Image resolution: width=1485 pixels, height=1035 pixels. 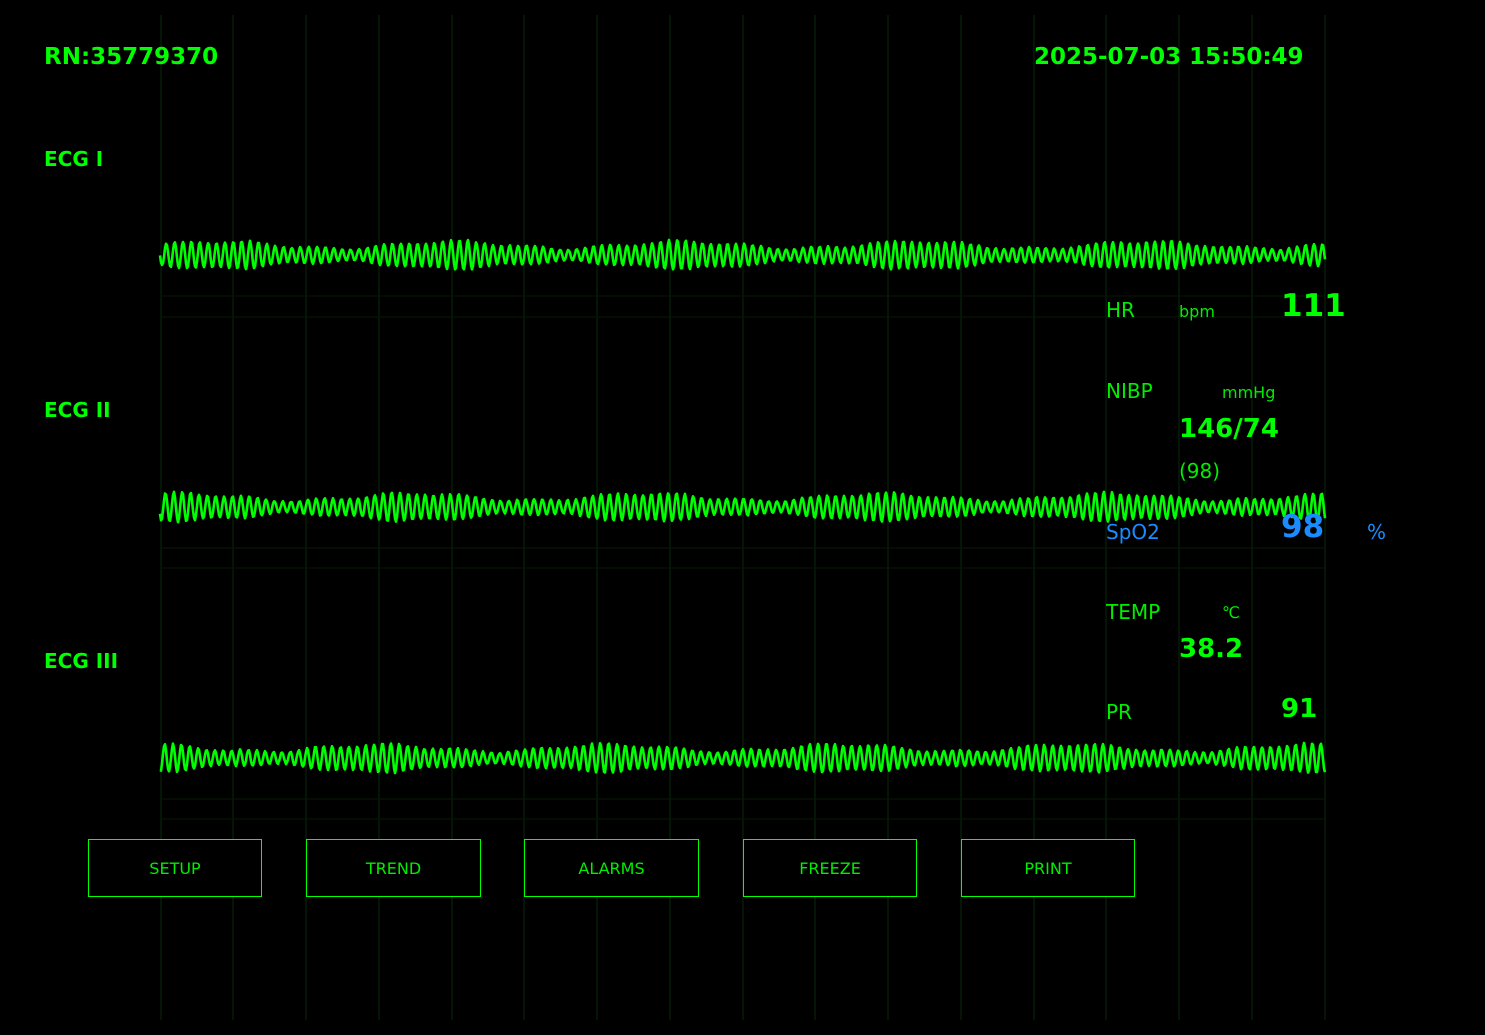 I want to click on ecg-i-waveform, so click(x=742, y=254).